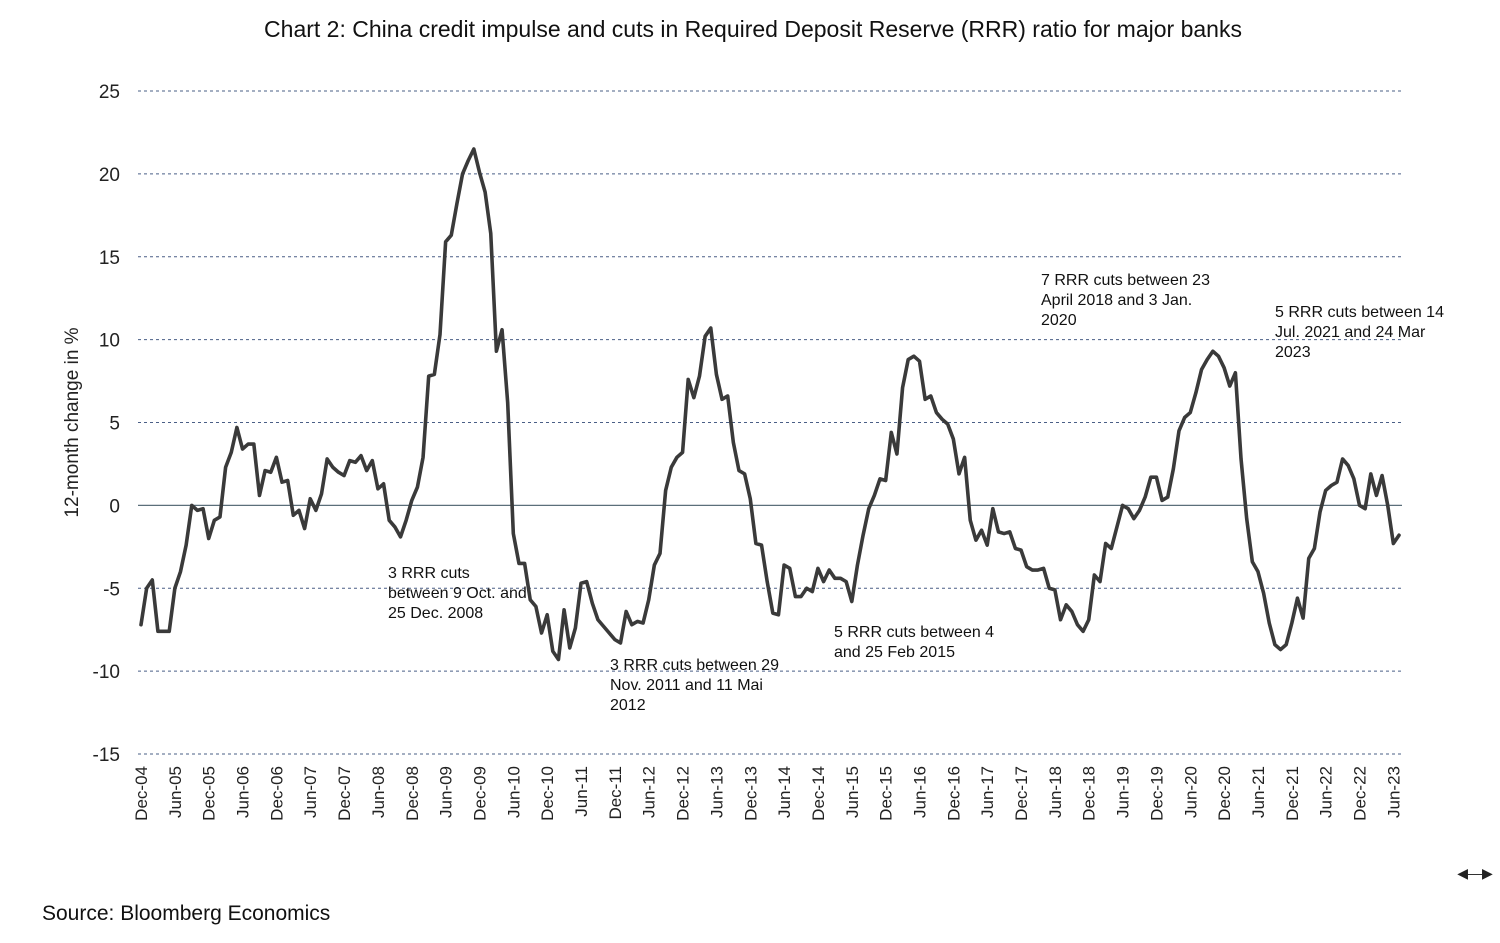  I want to click on annotation-line: 5 RRR cuts between 4, so click(914, 632).